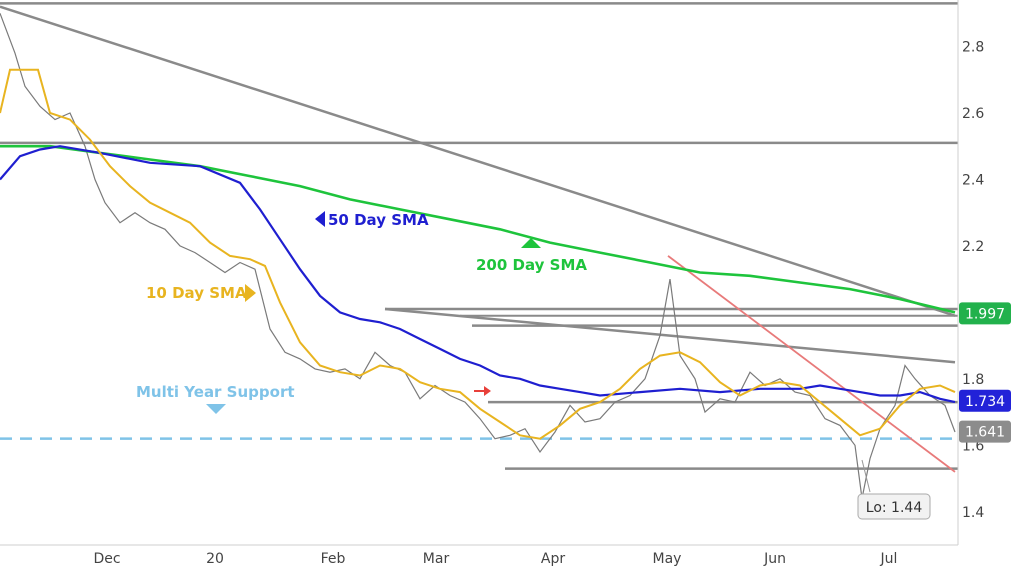  I want to click on y-tick-label: 2.2, so click(973, 247).